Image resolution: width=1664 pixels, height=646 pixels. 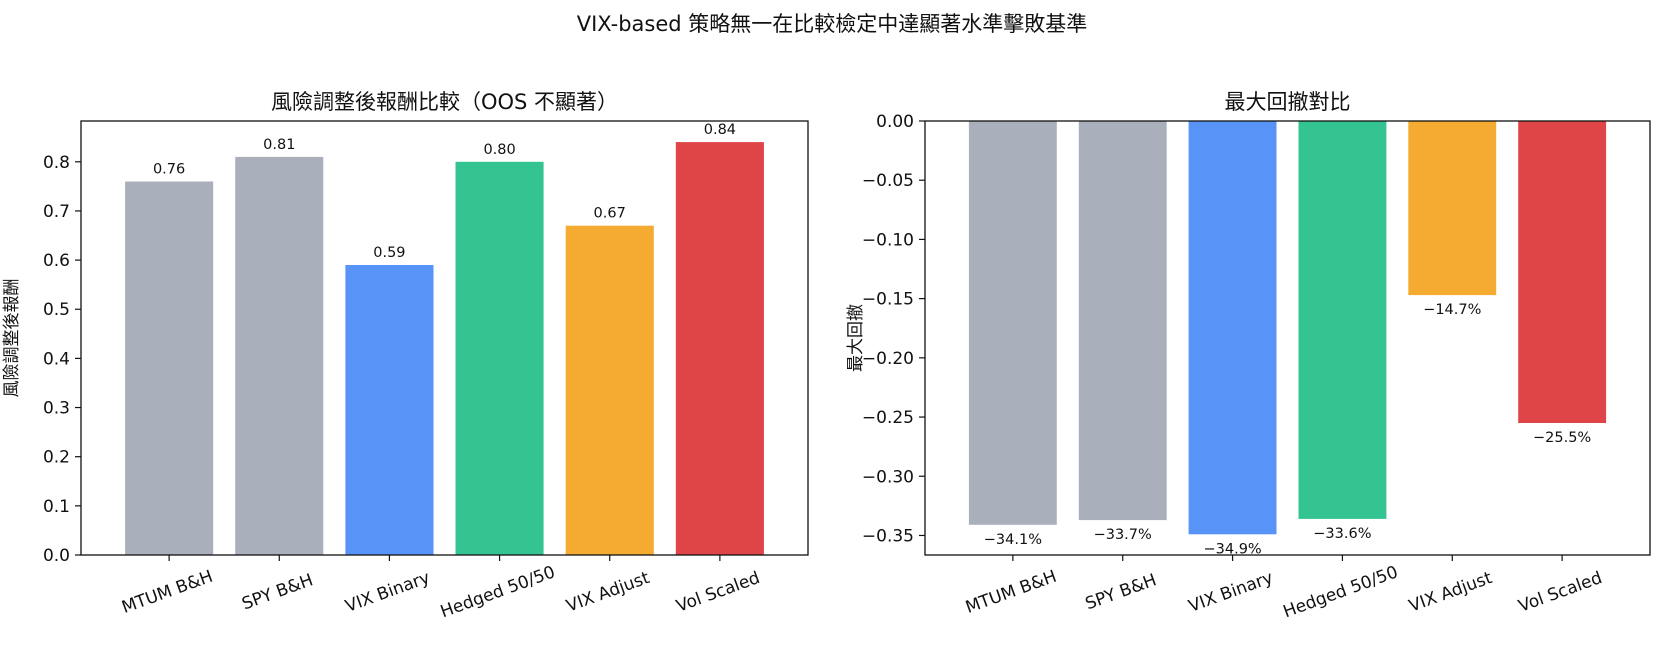 What do you see at coordinates (12, 338) in the screenshot?
I see `y-axis-label: 風險調整後報酬` at bounding box center [12, 338].